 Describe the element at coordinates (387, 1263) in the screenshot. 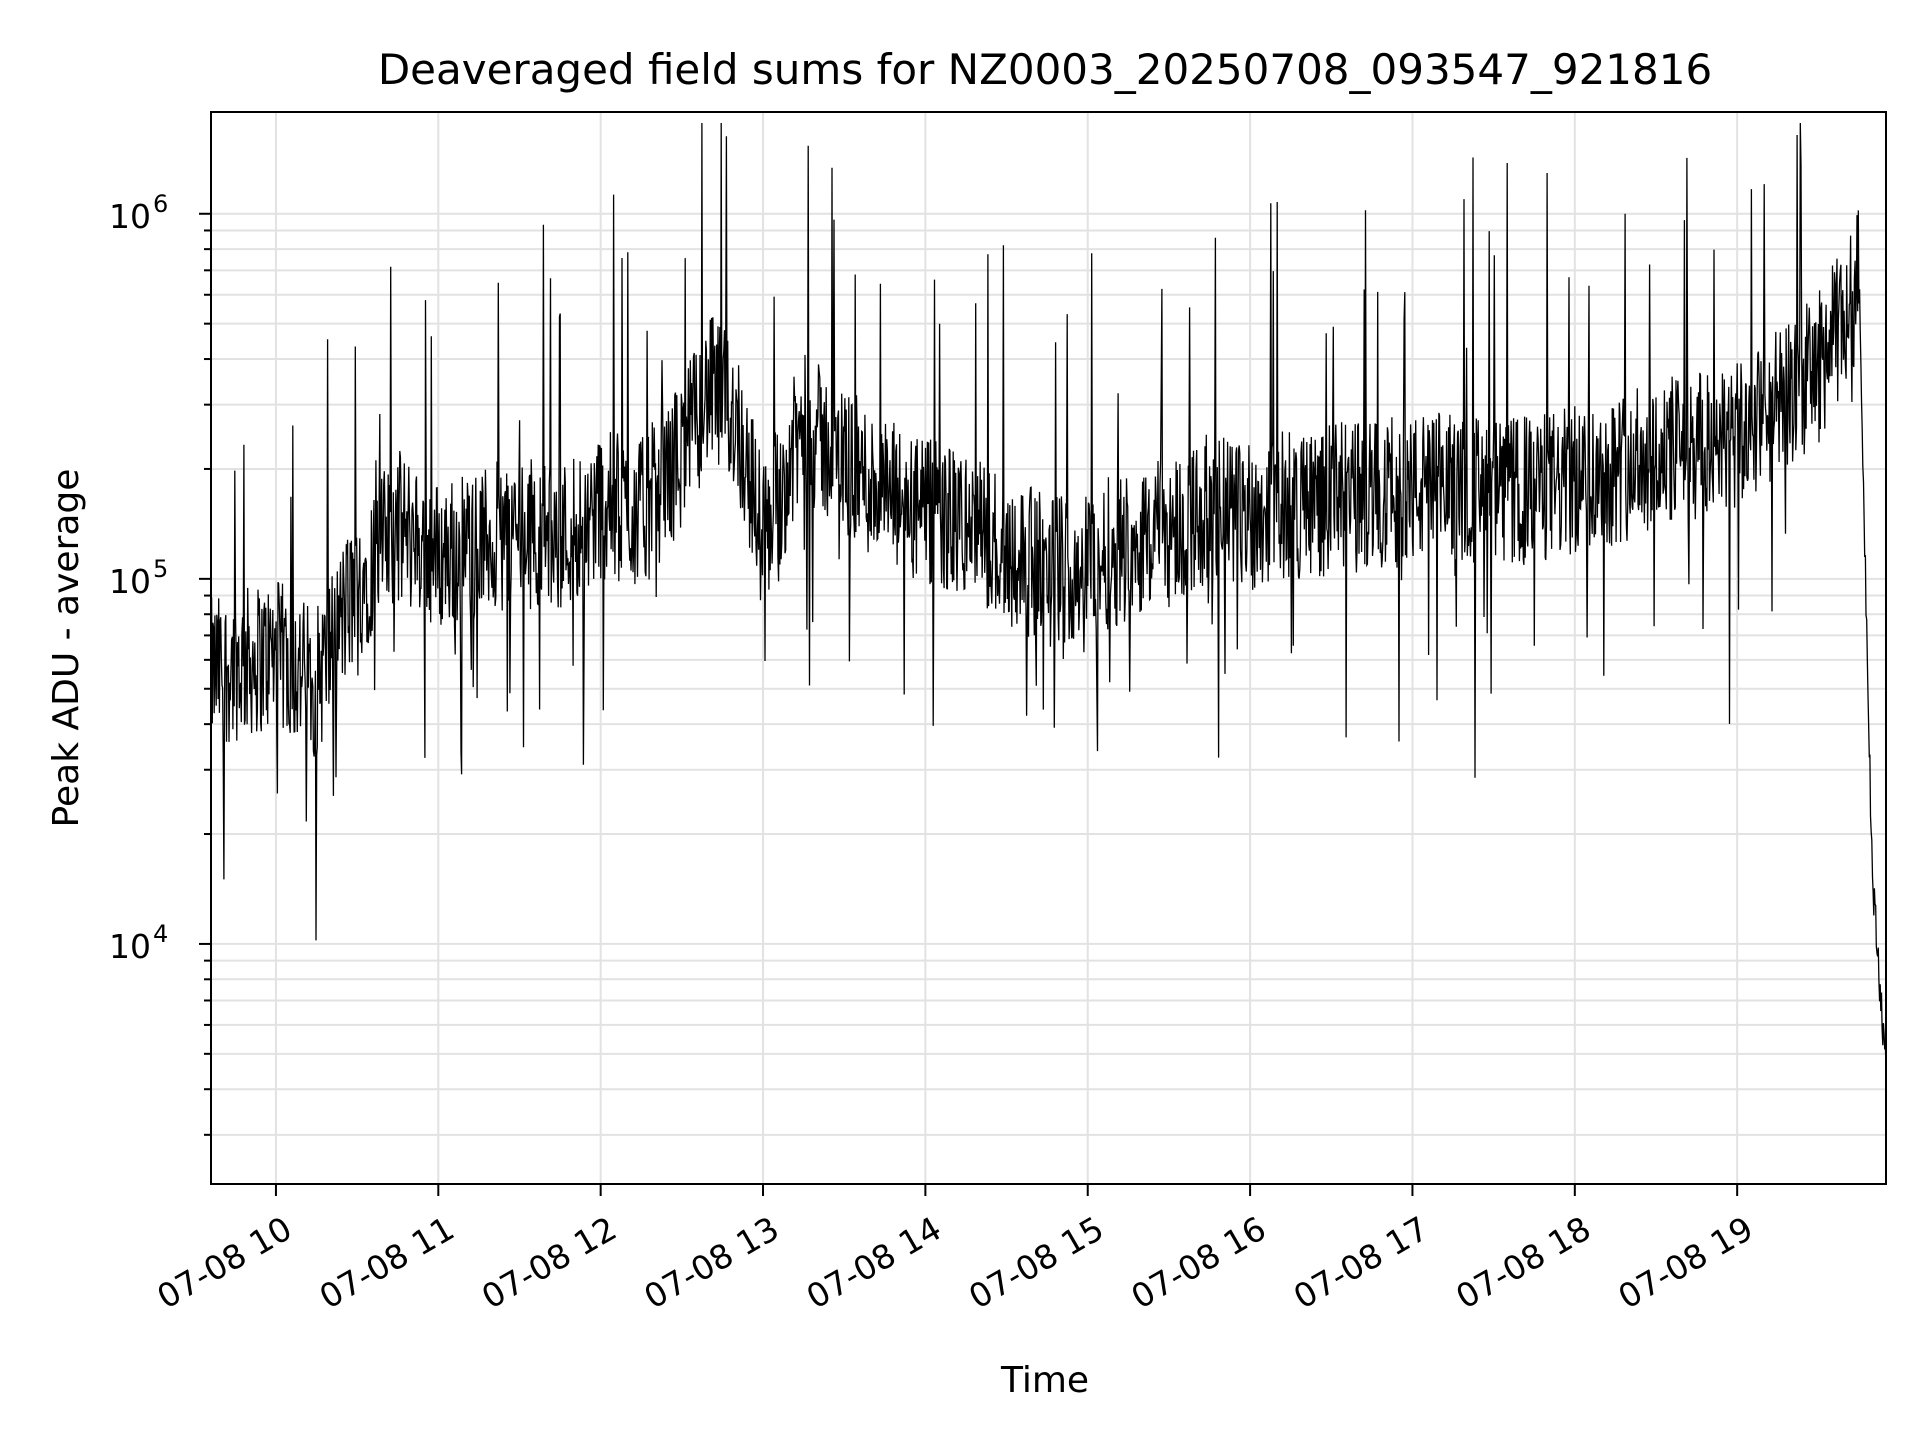

I see `x-tick-label: 07-08 11` at that location.